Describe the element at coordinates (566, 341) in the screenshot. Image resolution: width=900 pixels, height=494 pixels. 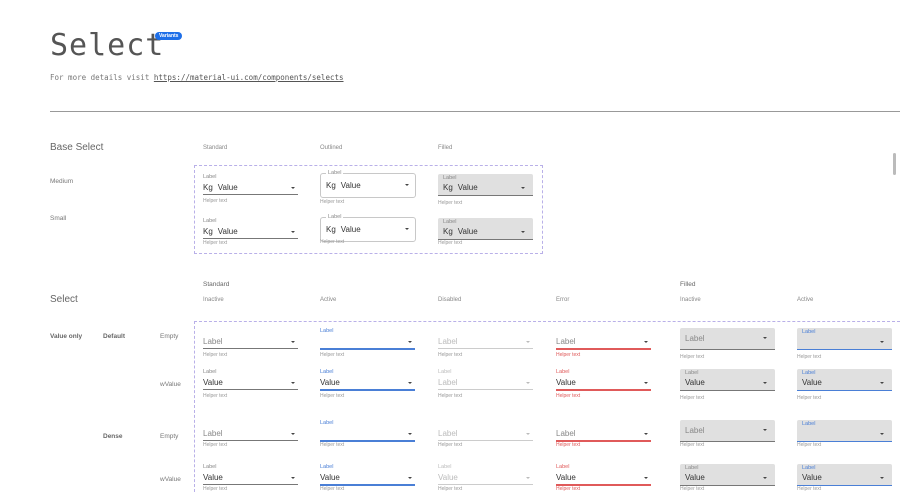
I see `placeholder-label: Label` at that location.